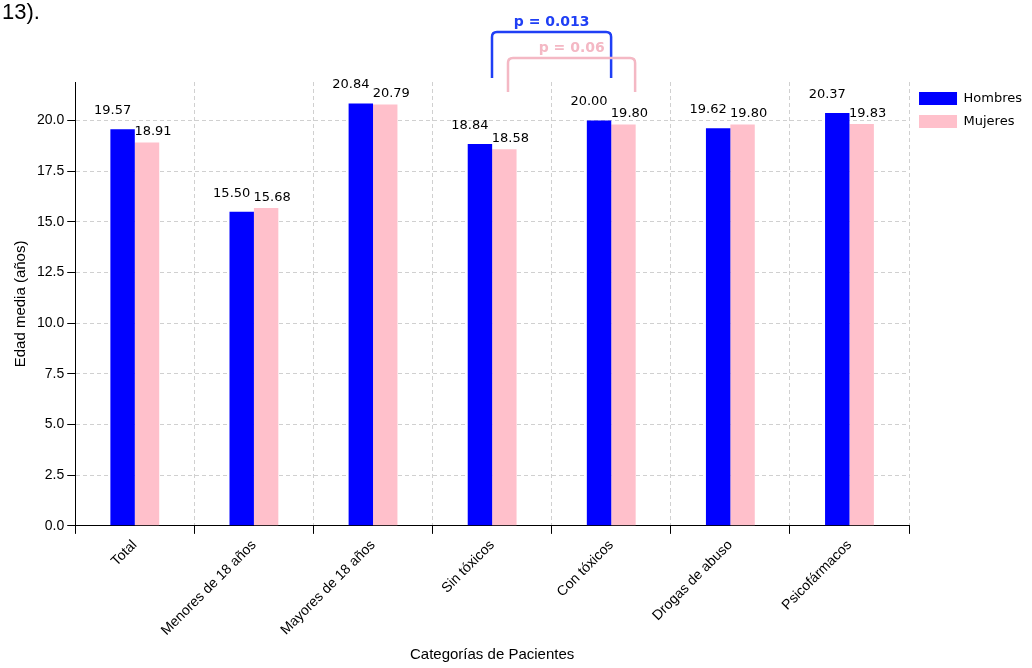 This screenshot has width=1032, height=668. Describe the element at coordinates (232, 192) in the screenshot. I see `data-label: 15.50` at that location.